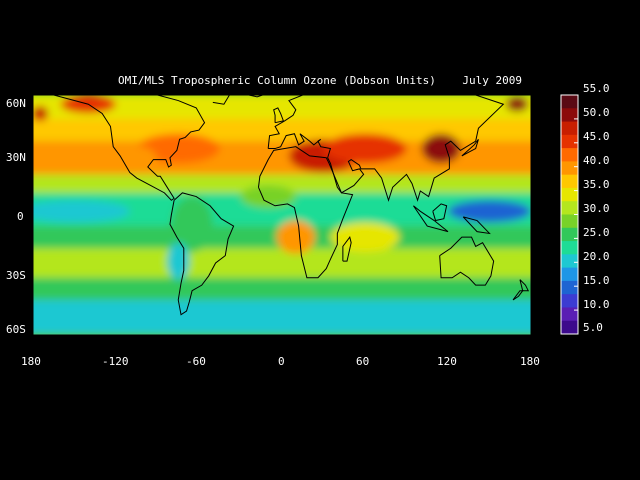 This screenshot has width=640, height=480. I want to click on colorbar-label: 25.0, so click(596, 232).